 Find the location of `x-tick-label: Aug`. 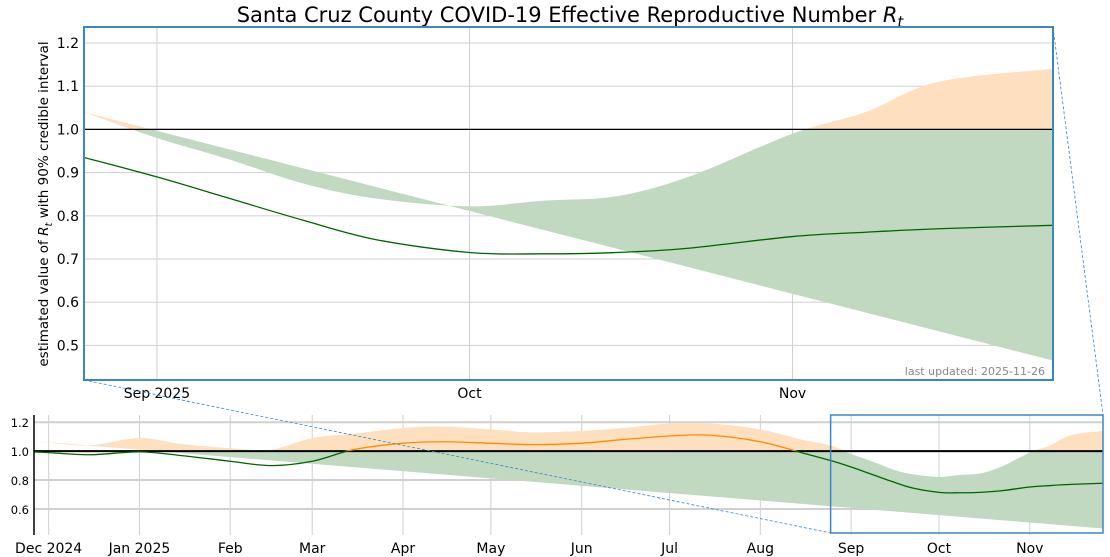

x-tick-label: Aug is located at coordinates (760, 549).